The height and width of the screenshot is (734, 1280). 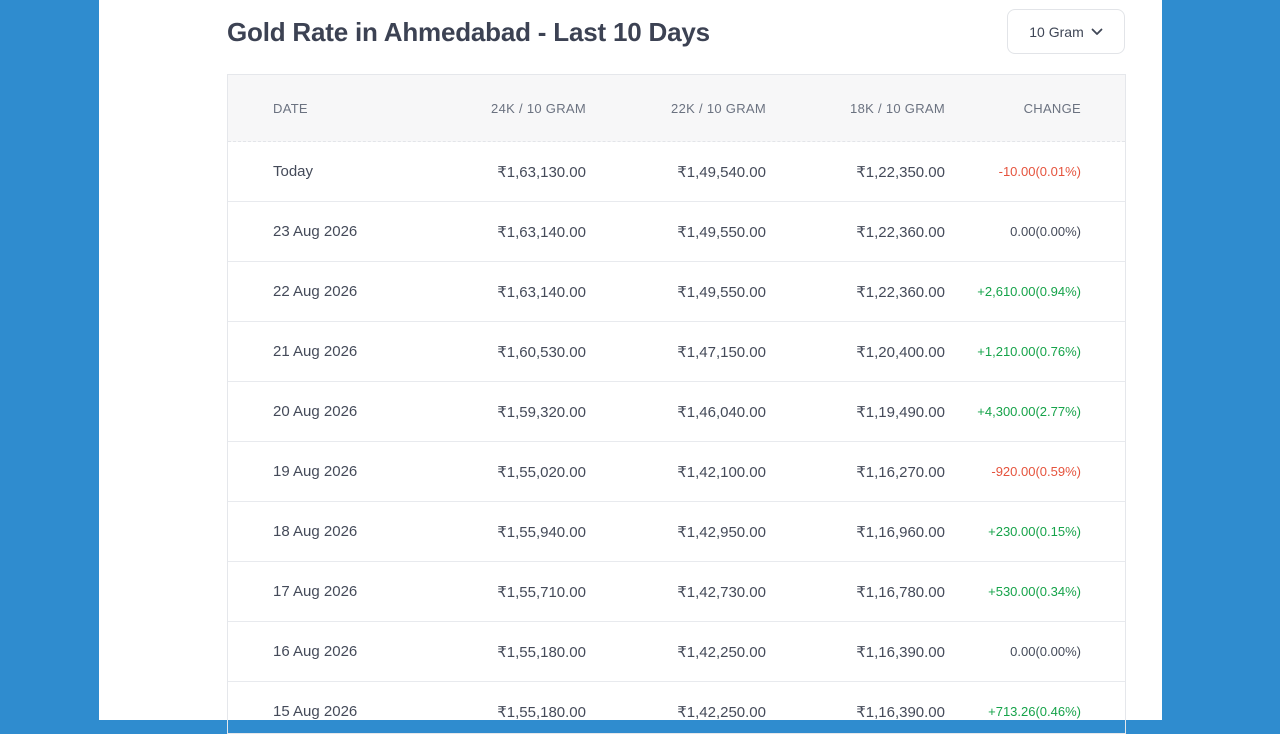 I want to click on row-22k-price: ₹1,49,540.00, so click(x=721, y=172).